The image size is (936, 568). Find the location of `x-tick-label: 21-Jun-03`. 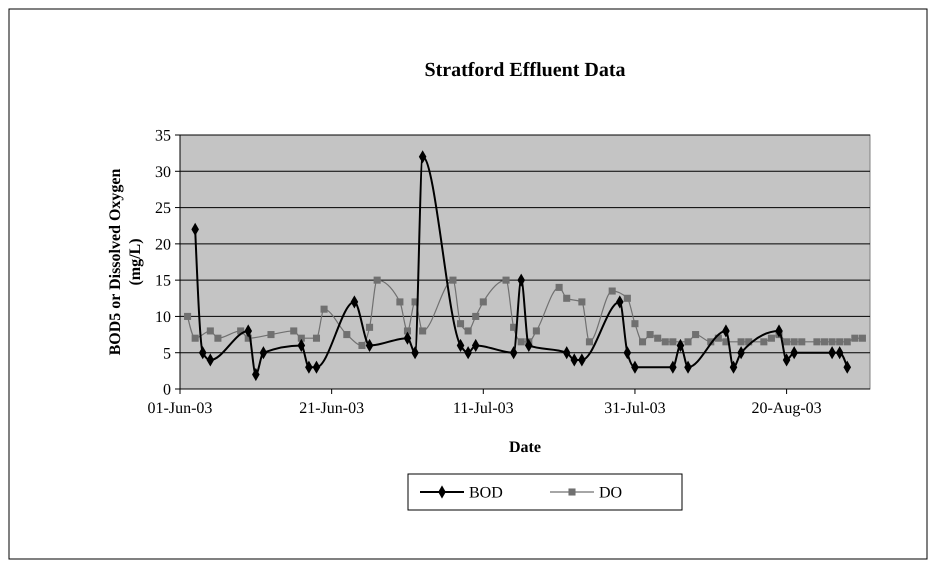

x-tick-label: 21-Jun-03 is located at coordinates (331, 408).